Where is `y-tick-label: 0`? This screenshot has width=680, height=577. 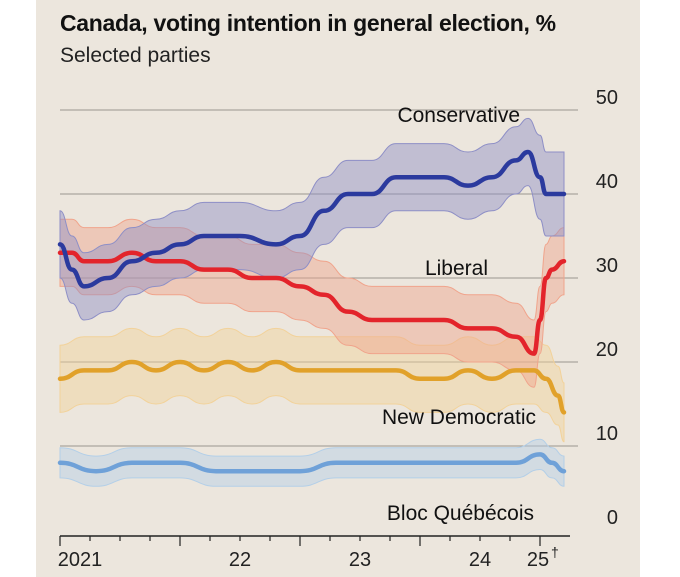
y-tick-label: 0 is located at coordinates (612, 518).